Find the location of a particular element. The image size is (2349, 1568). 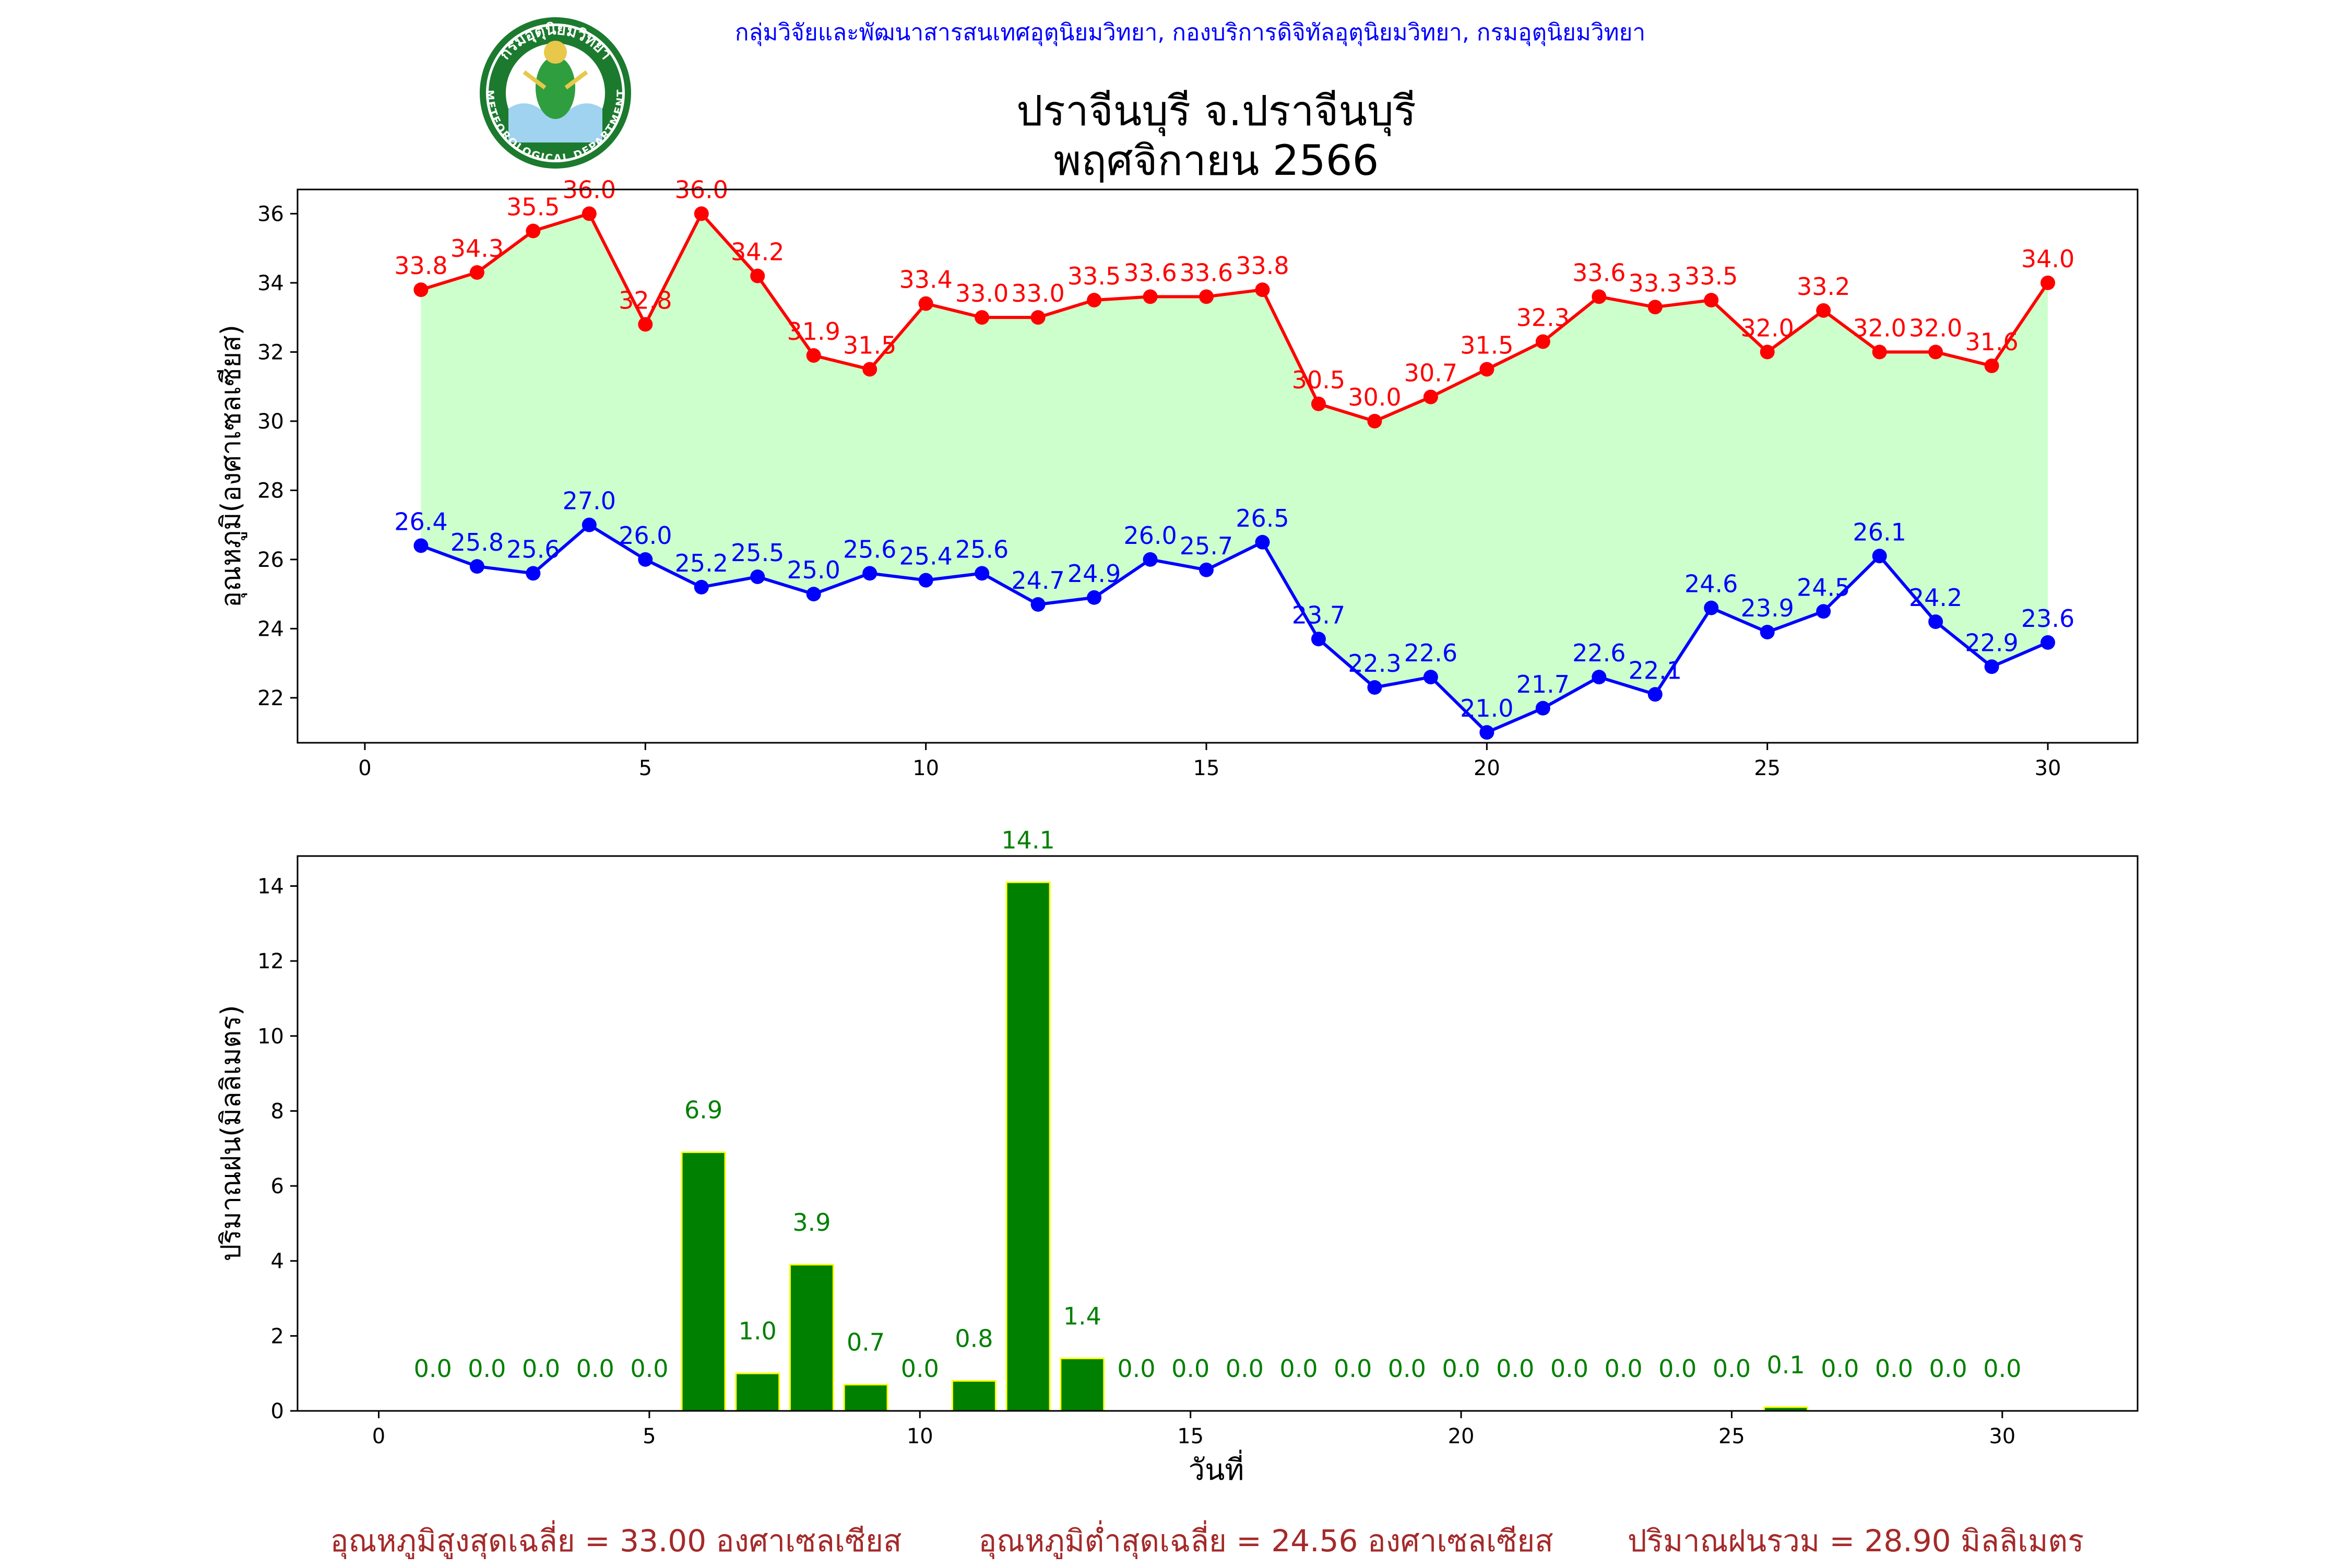

rainfall-x-tick-label: 15 is located at coordinates (1190, 1436).